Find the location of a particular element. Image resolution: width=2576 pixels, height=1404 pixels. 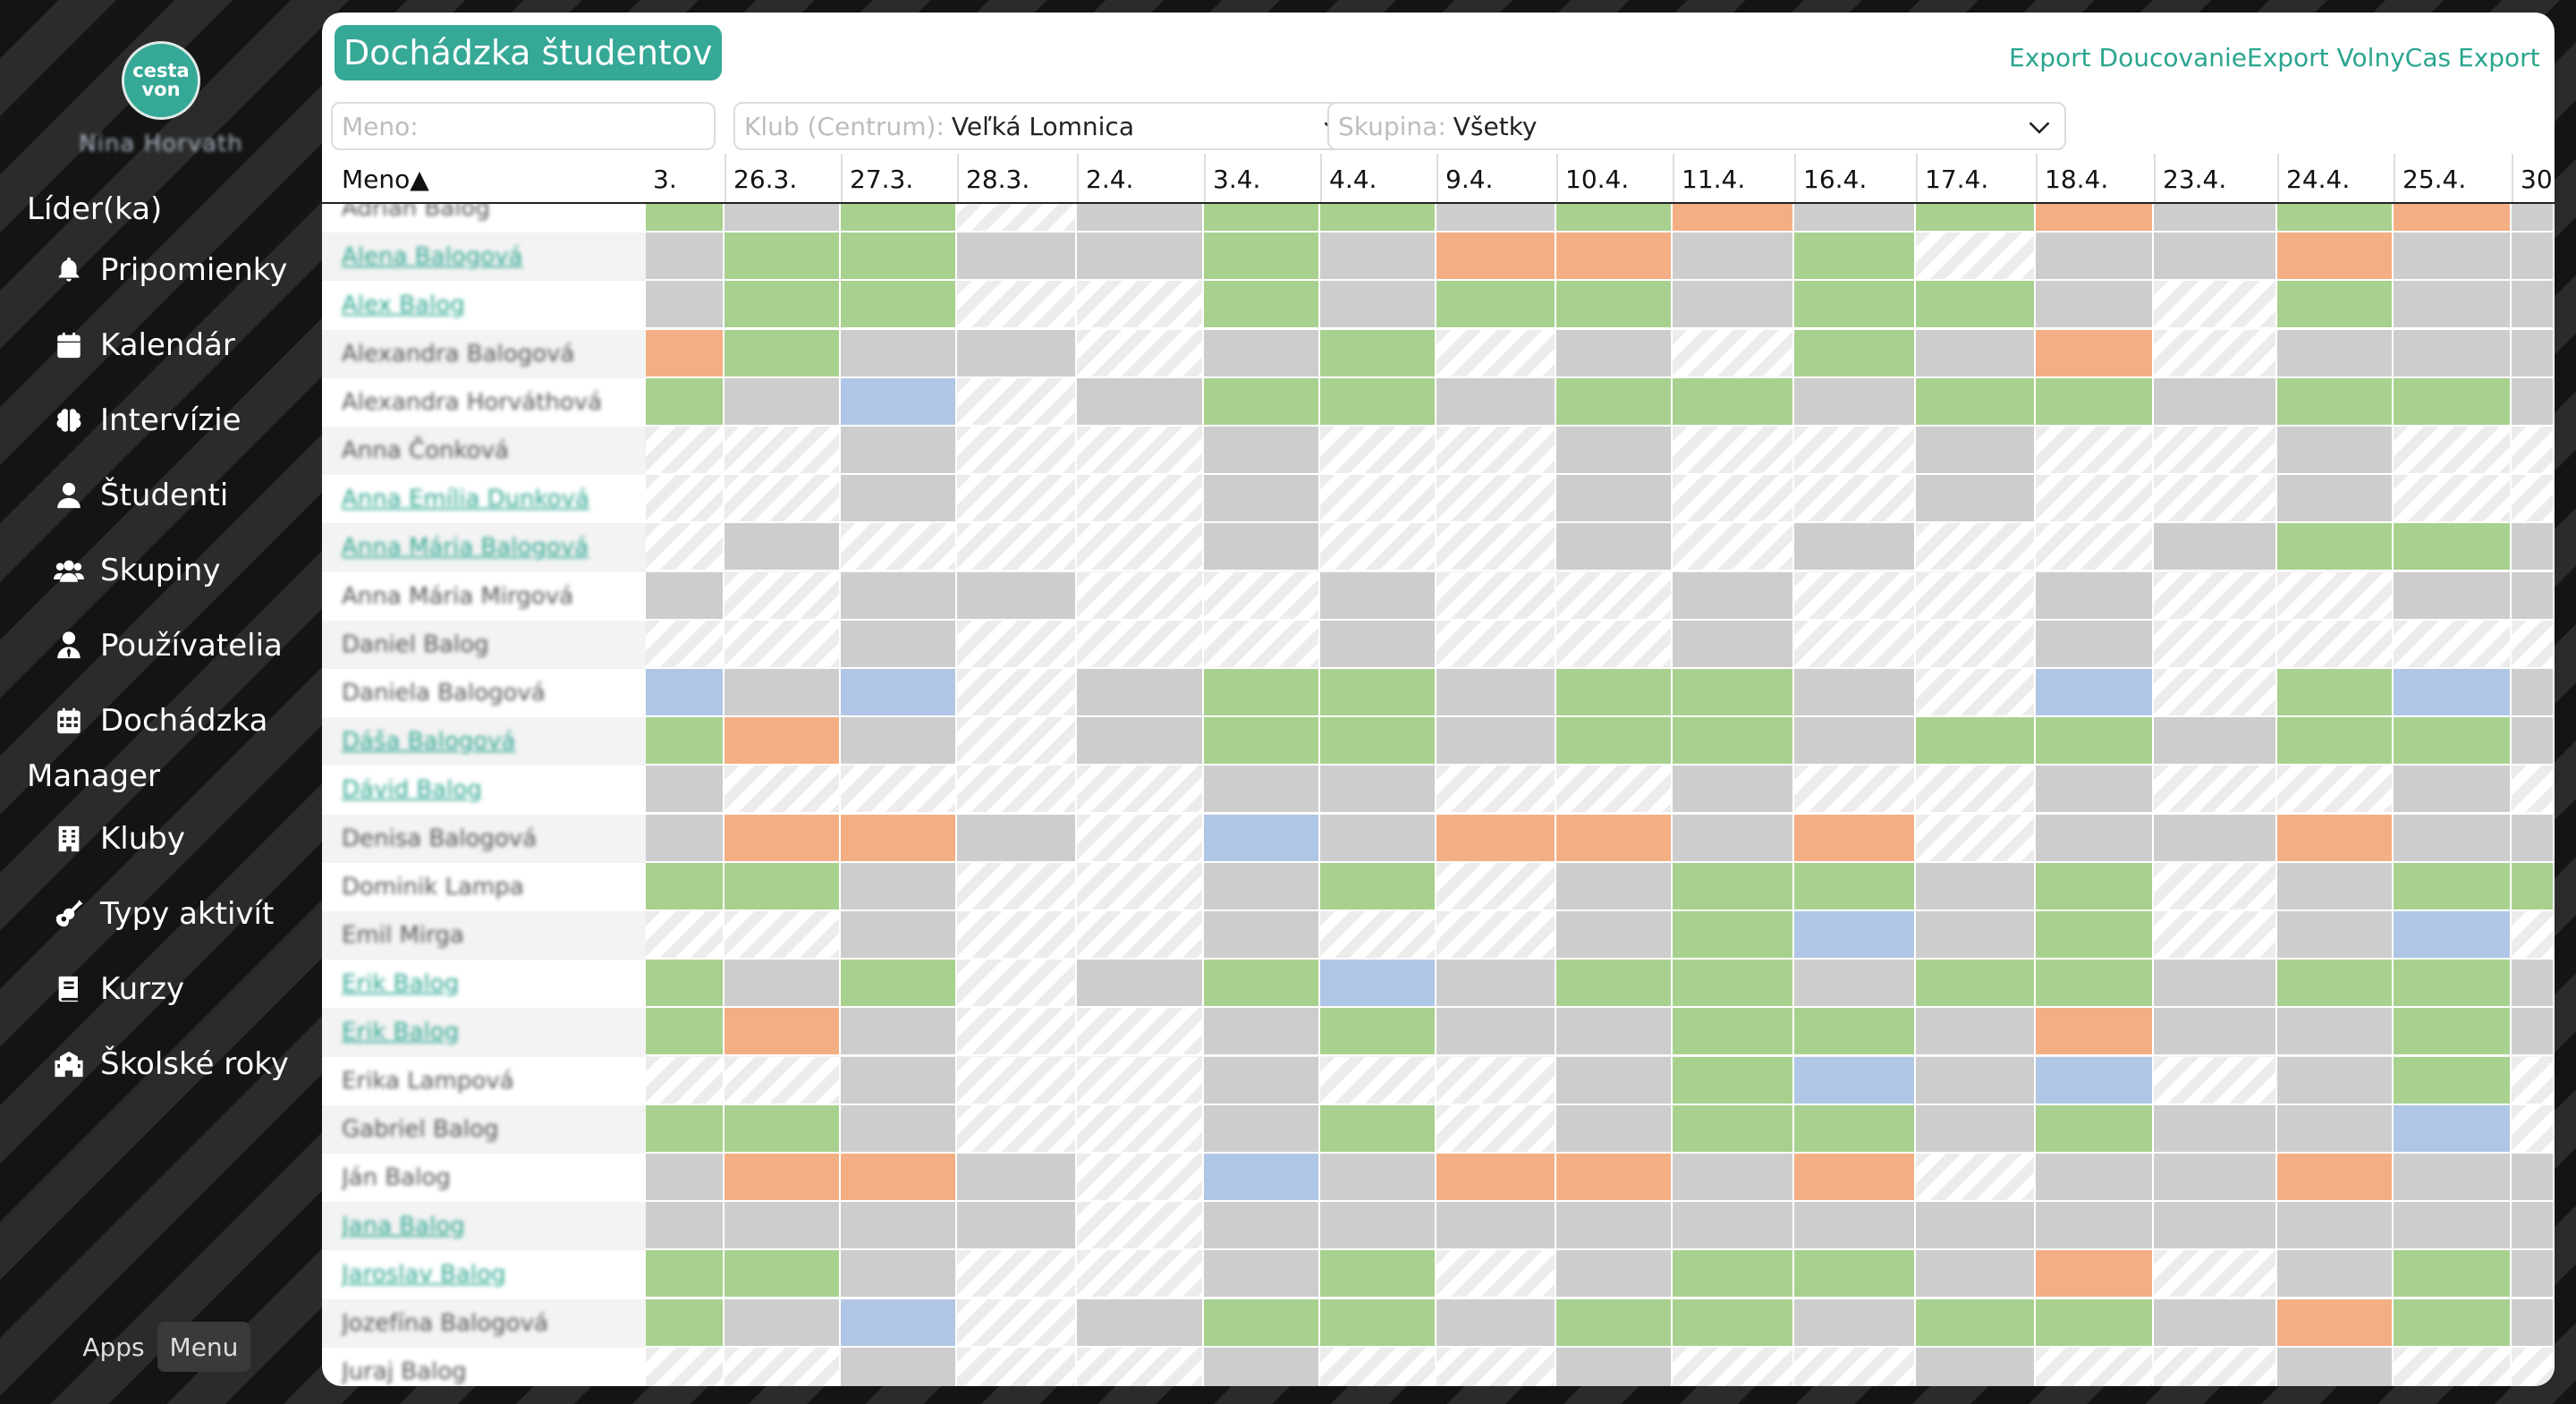

nav-item-skolske-roky: Školské roky is located at coordinates (171, 1064).